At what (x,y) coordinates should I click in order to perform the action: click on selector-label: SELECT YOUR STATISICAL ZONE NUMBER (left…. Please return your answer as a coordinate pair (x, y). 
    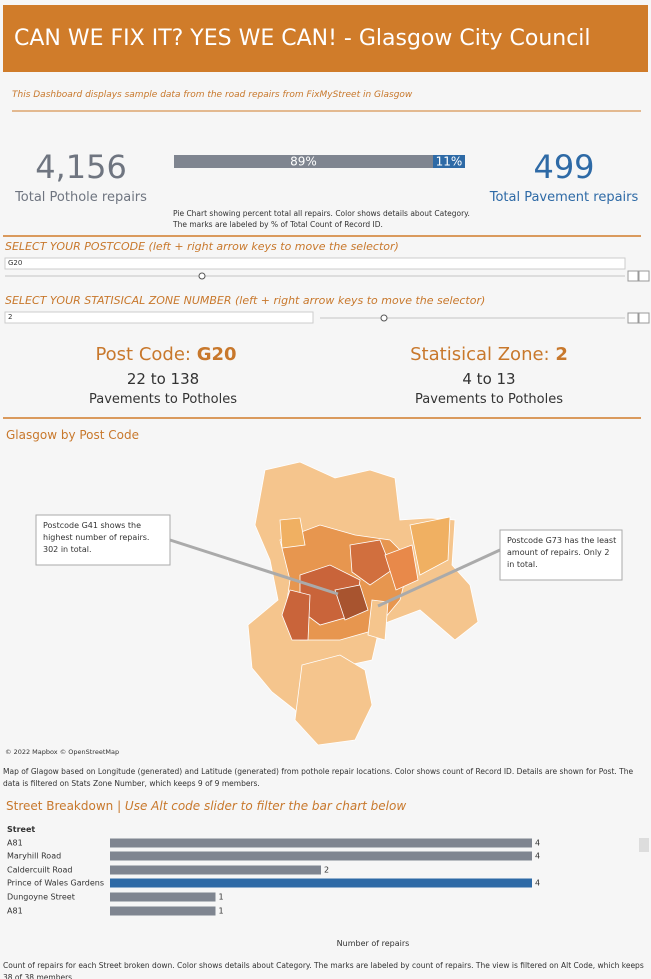
    Looking at the image, I should click on (245, 300).